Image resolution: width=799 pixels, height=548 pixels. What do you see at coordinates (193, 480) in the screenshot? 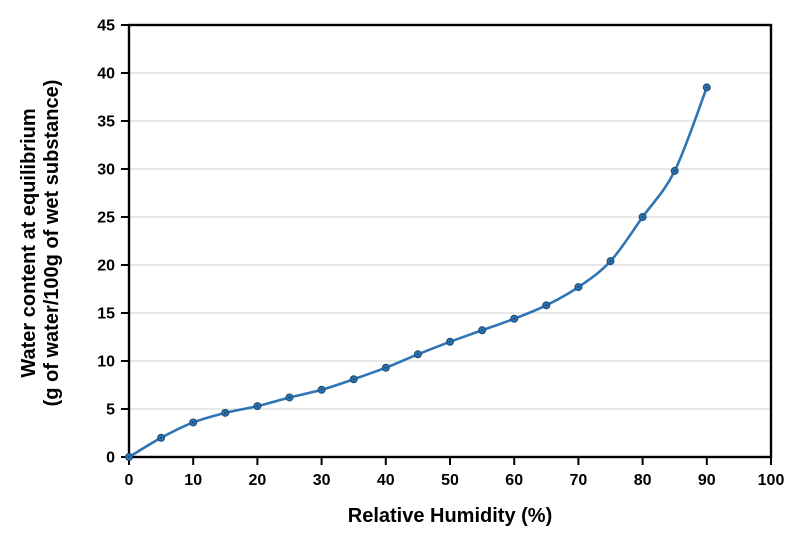
I see `x-tick-label: 10` at bounding box center [193, 480].